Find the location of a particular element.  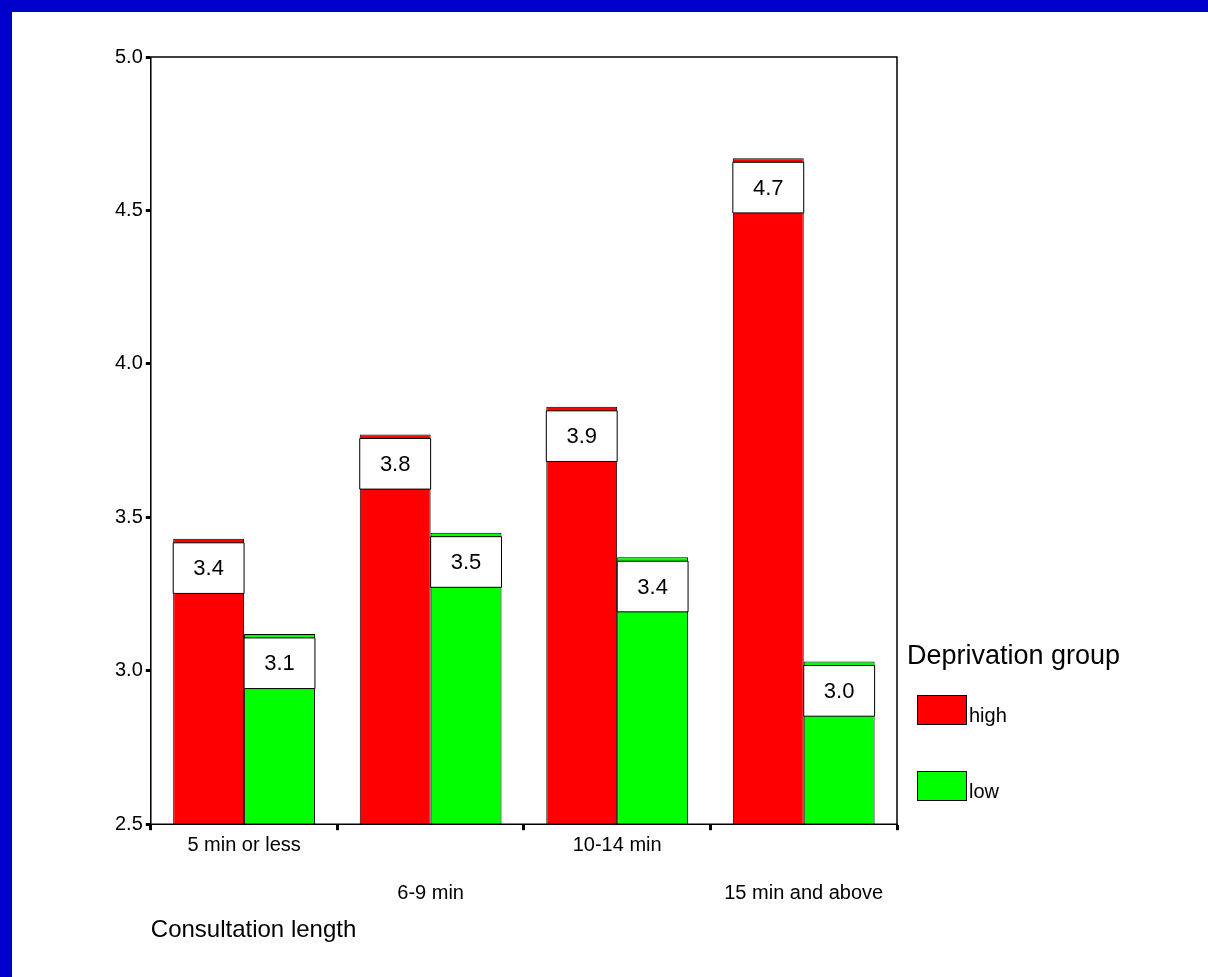

data-label: 3.9 is located at coordinates (582, 436).